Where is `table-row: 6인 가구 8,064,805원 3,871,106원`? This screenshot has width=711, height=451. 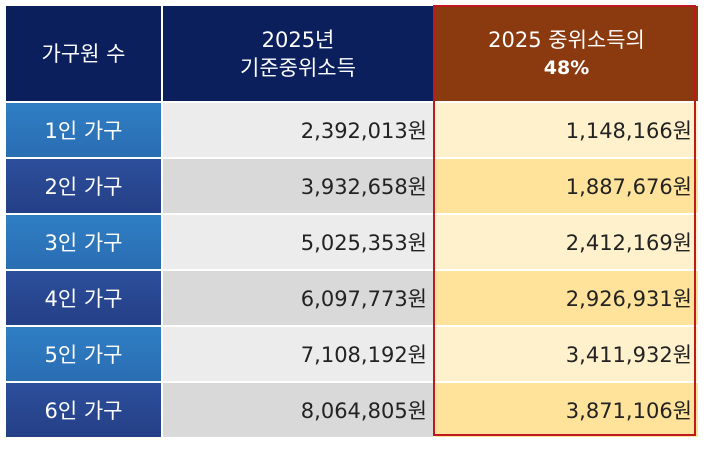 table-row: 6인 가구 8,064,805원 3,871,106원 is located at coordinates (352, 410).